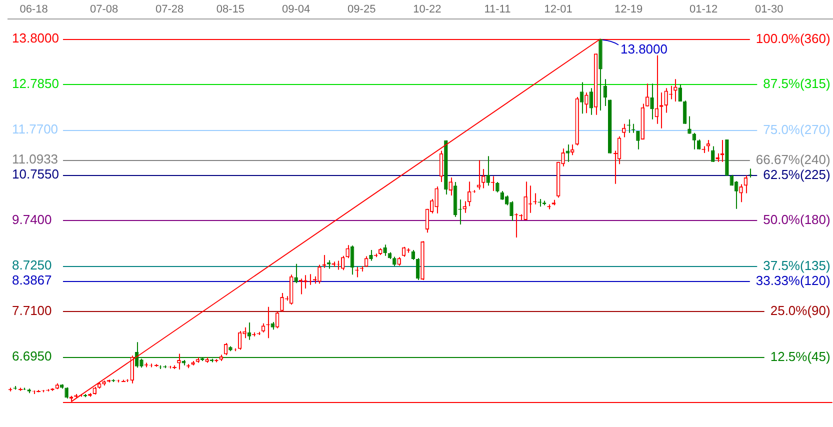 The image size is (833, 427). What do you see at coordinates (796, 220) in the screenshot?
I see `annotation: 50.0%(180)` at bounding box center [796, 220].